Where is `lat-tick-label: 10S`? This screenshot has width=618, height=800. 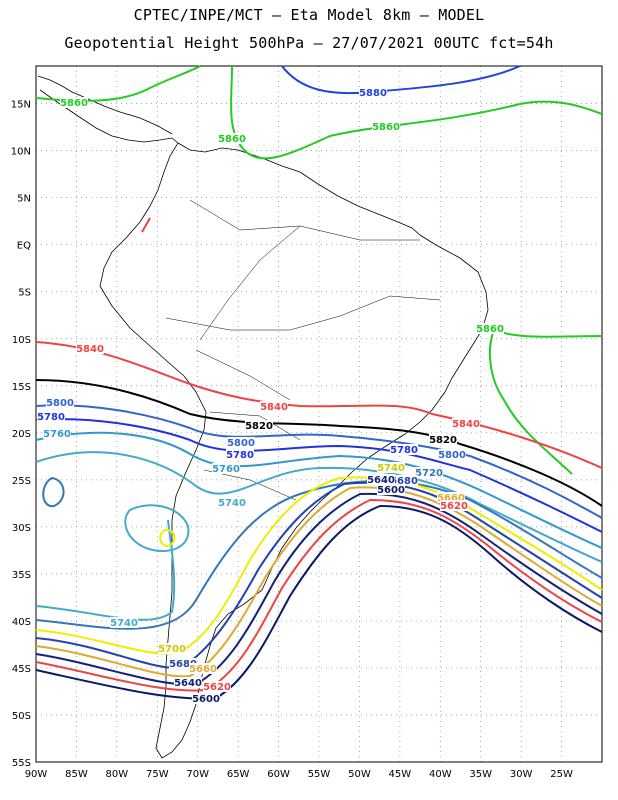 lat-tick-label: 10S is located at coordinates (21, 340).